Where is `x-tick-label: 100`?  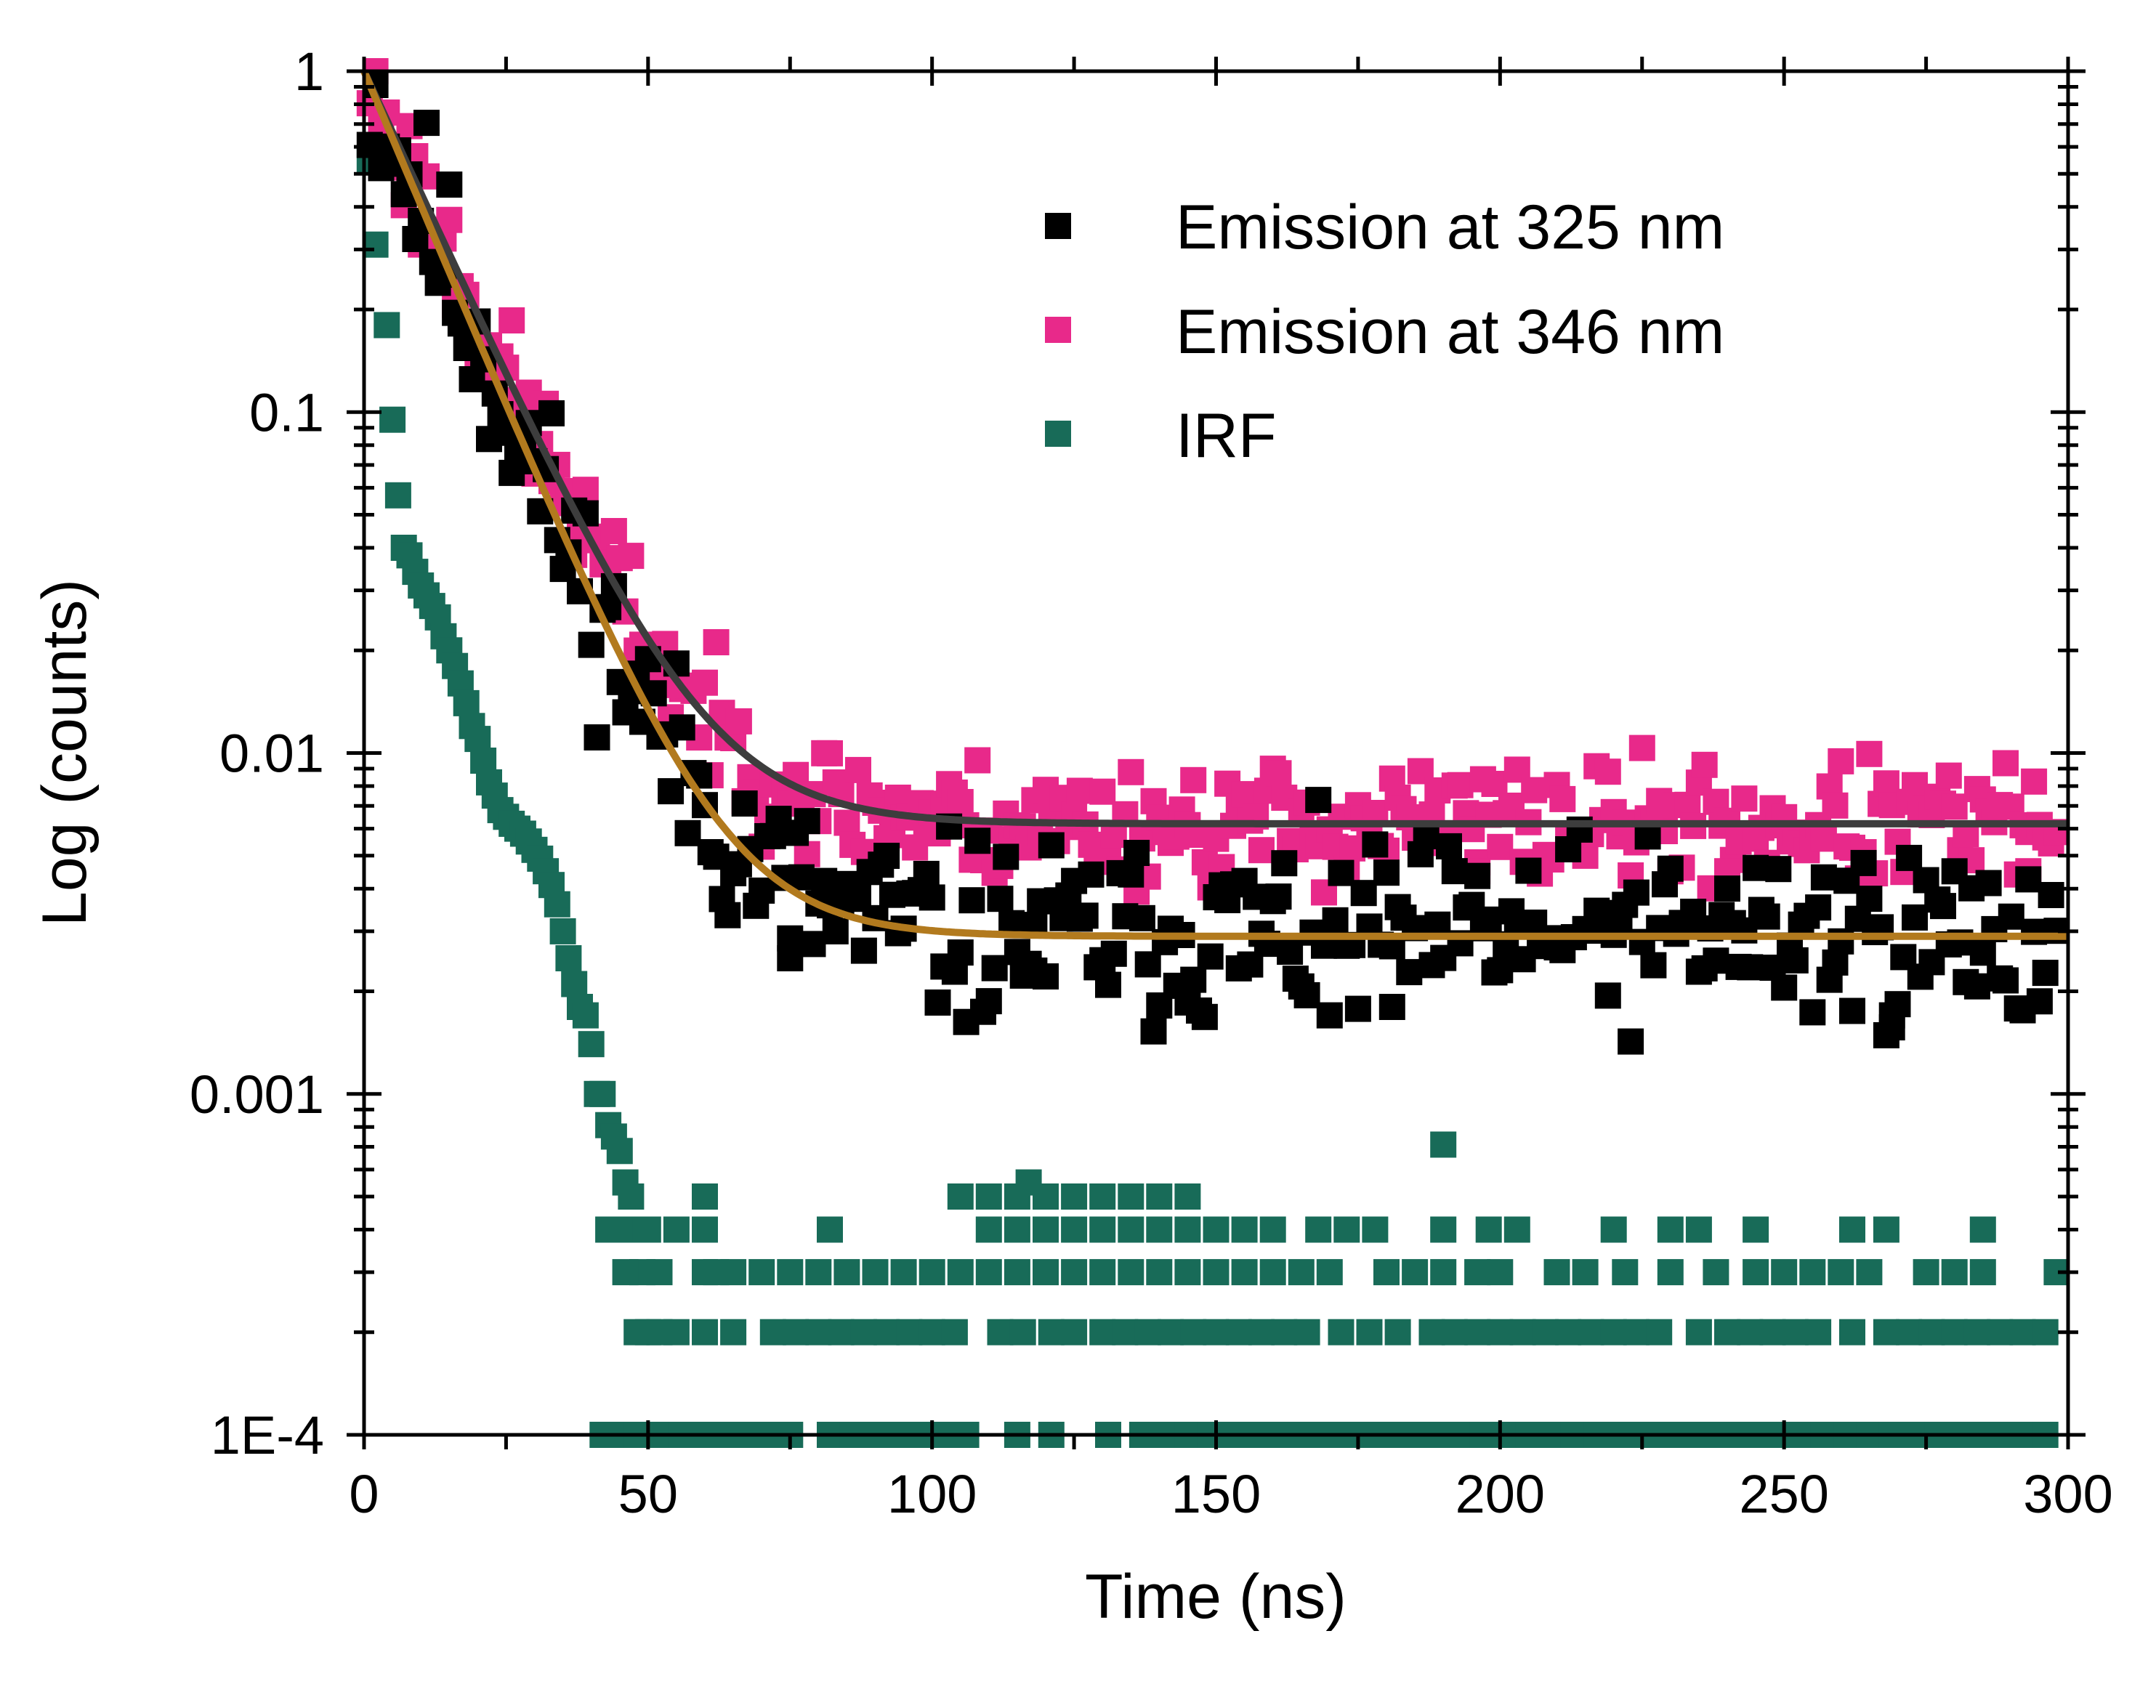 x-tick-label: 100 is located at coordinates (932, 1494).